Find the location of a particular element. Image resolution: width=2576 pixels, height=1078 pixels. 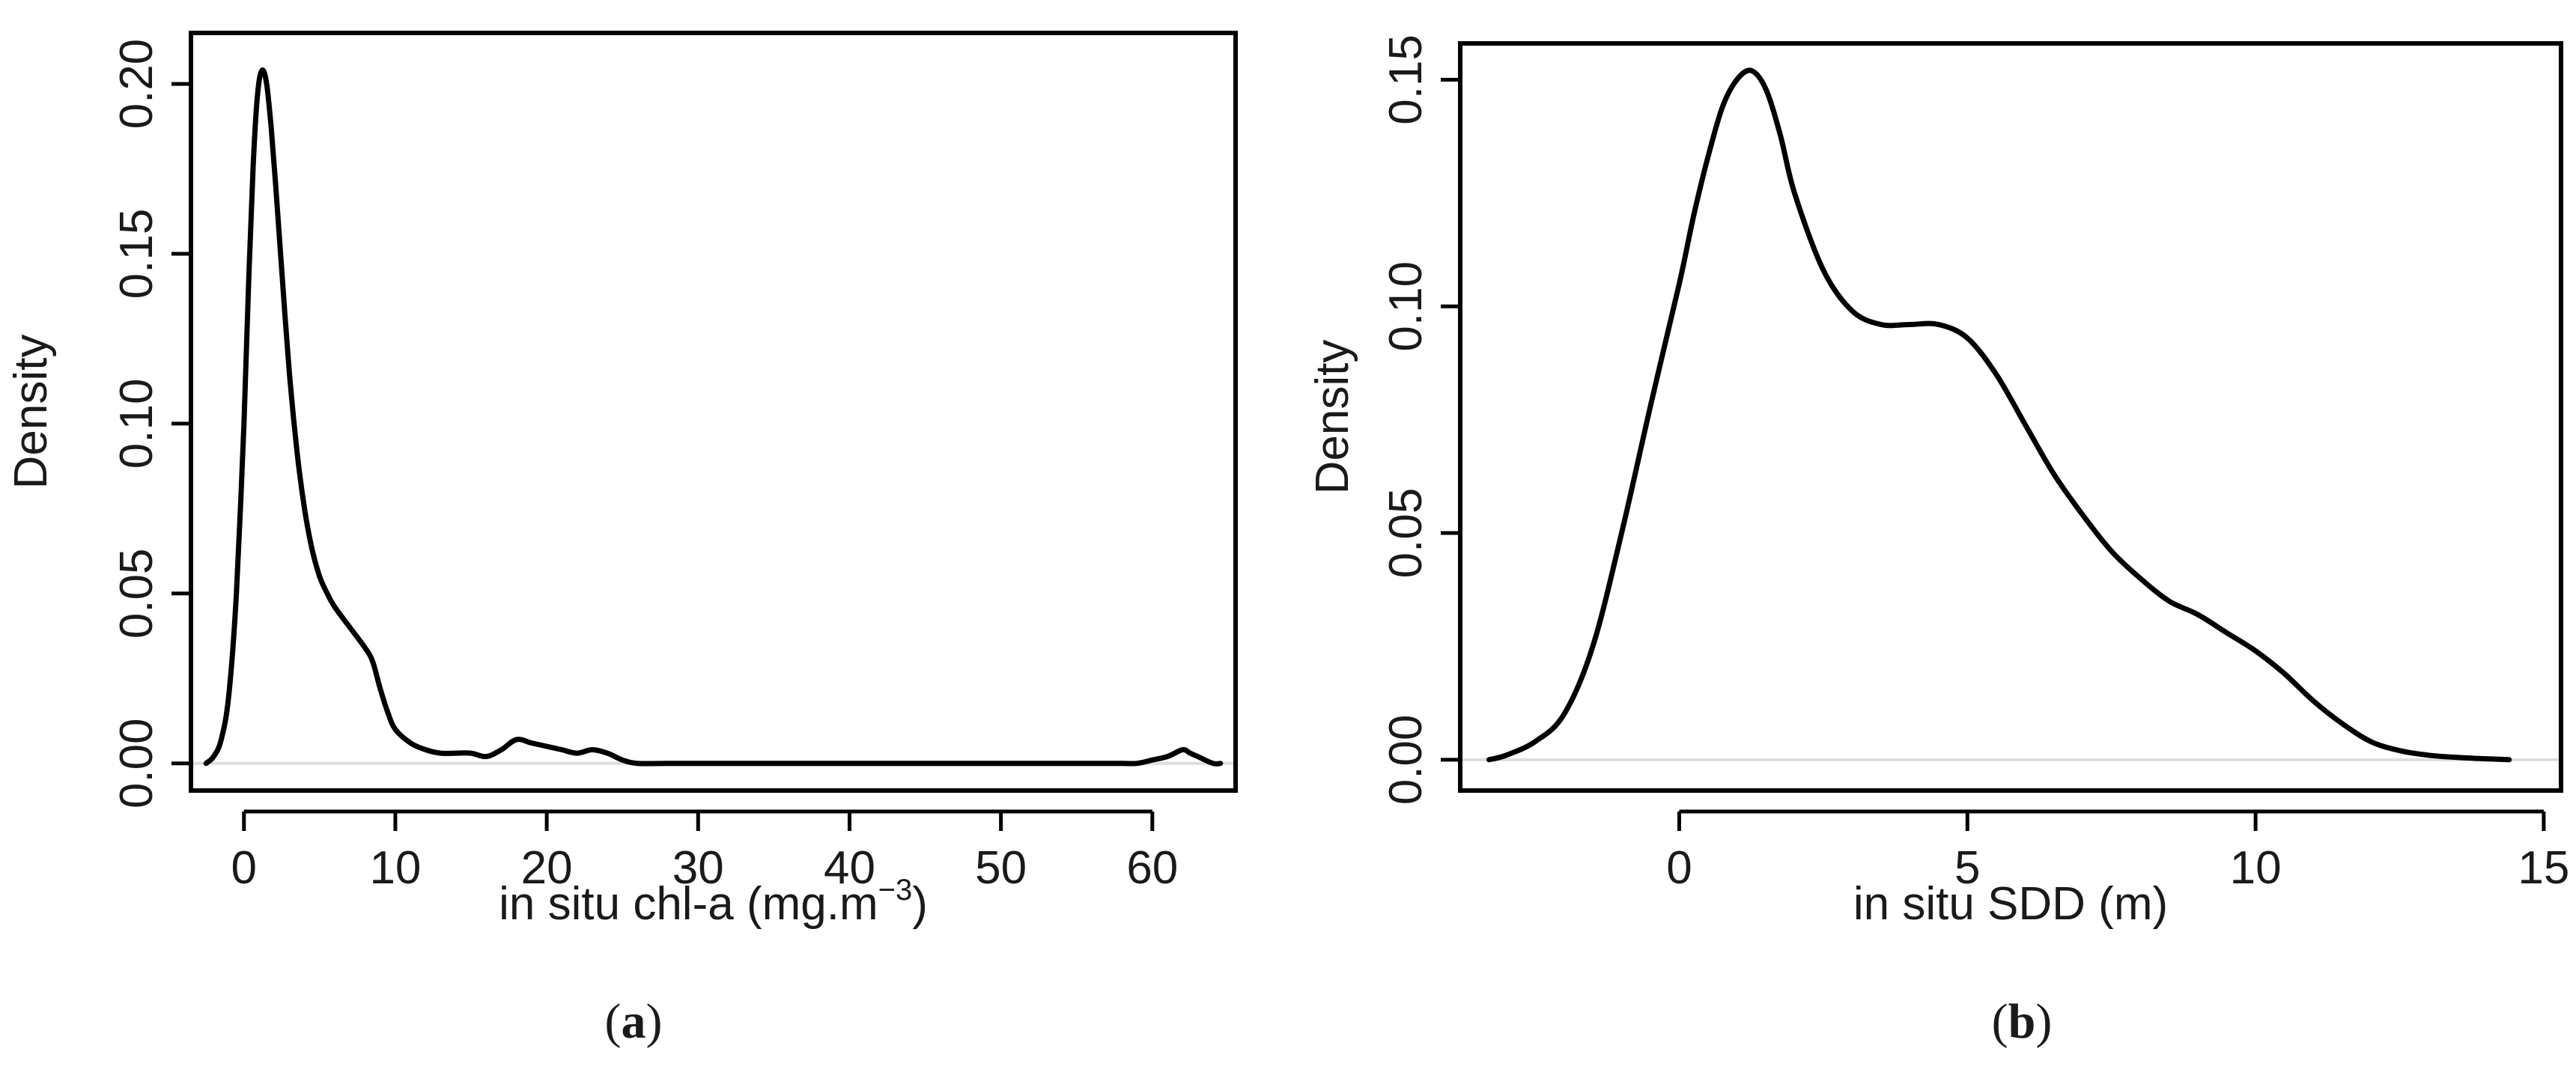

panel-label-a-open: ( is located at coordinates (613, 1021).